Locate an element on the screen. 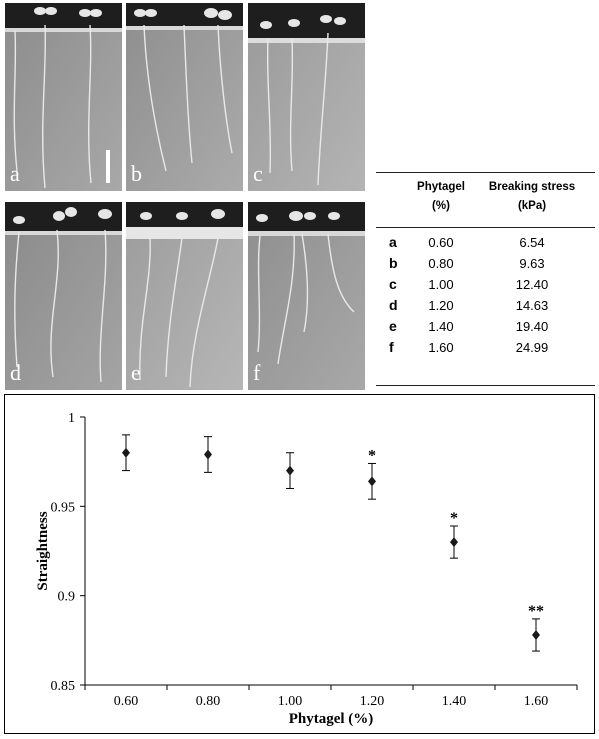  y-tick-label: 0.9 is located at coordinates (67, 597).